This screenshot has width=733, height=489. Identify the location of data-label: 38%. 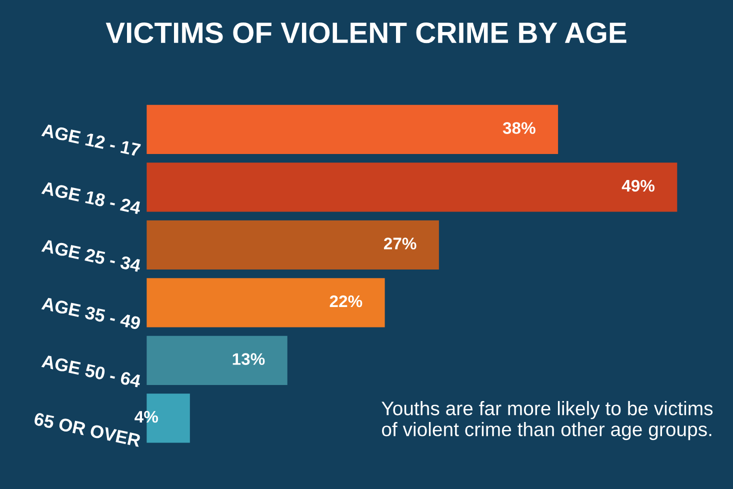
(519, 128).